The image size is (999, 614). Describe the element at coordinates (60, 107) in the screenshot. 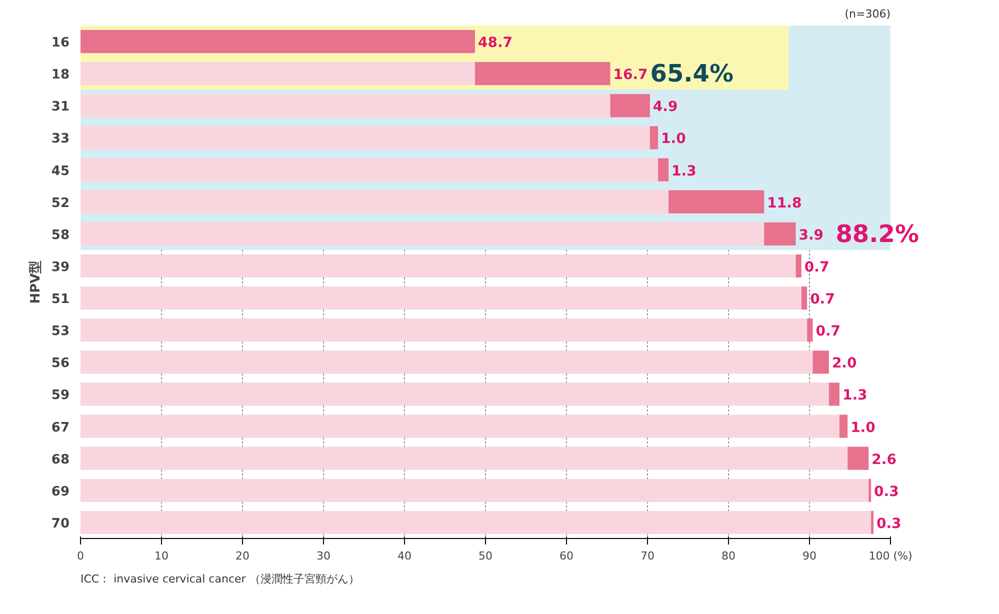

I see `y-tick-label: 31` at that location.